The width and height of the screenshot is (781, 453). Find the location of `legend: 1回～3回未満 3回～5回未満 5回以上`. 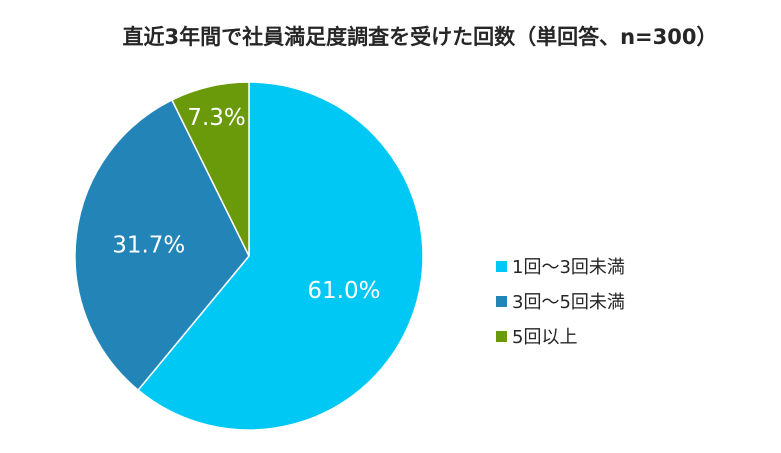

legend: 1回～3回未満 3回～5回未満 5回以上 is located at coordinates (560, 302).